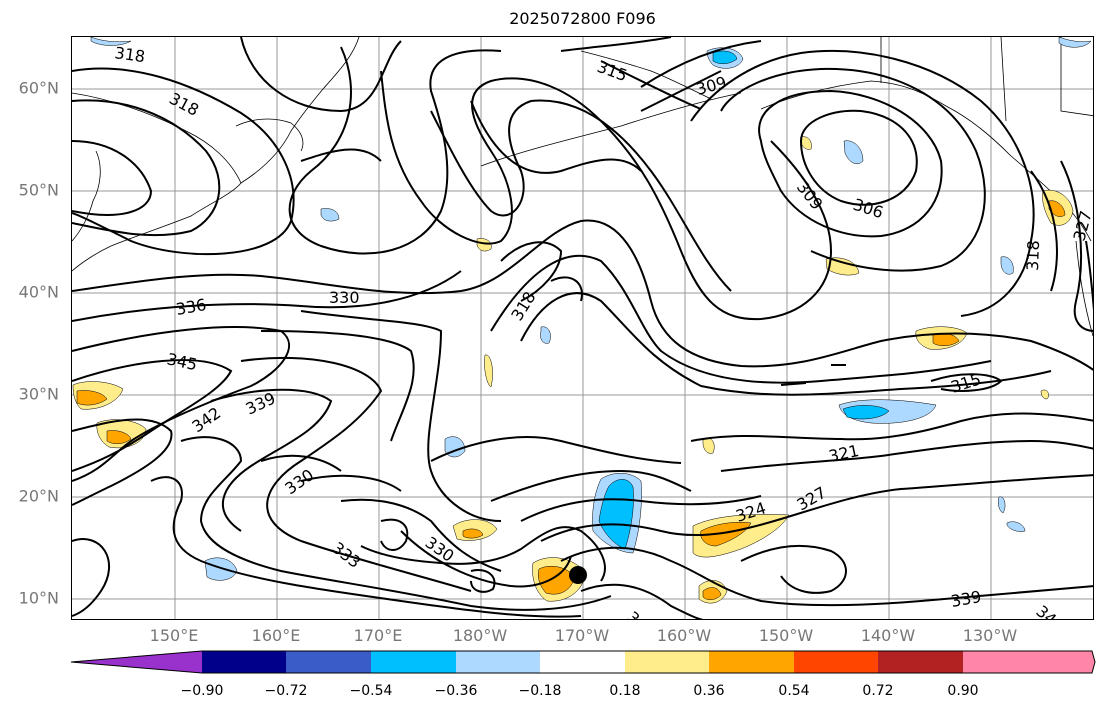 The image size is (1105, 712). I want to click on lon-label-160e: 160°E, so click(276, 635).